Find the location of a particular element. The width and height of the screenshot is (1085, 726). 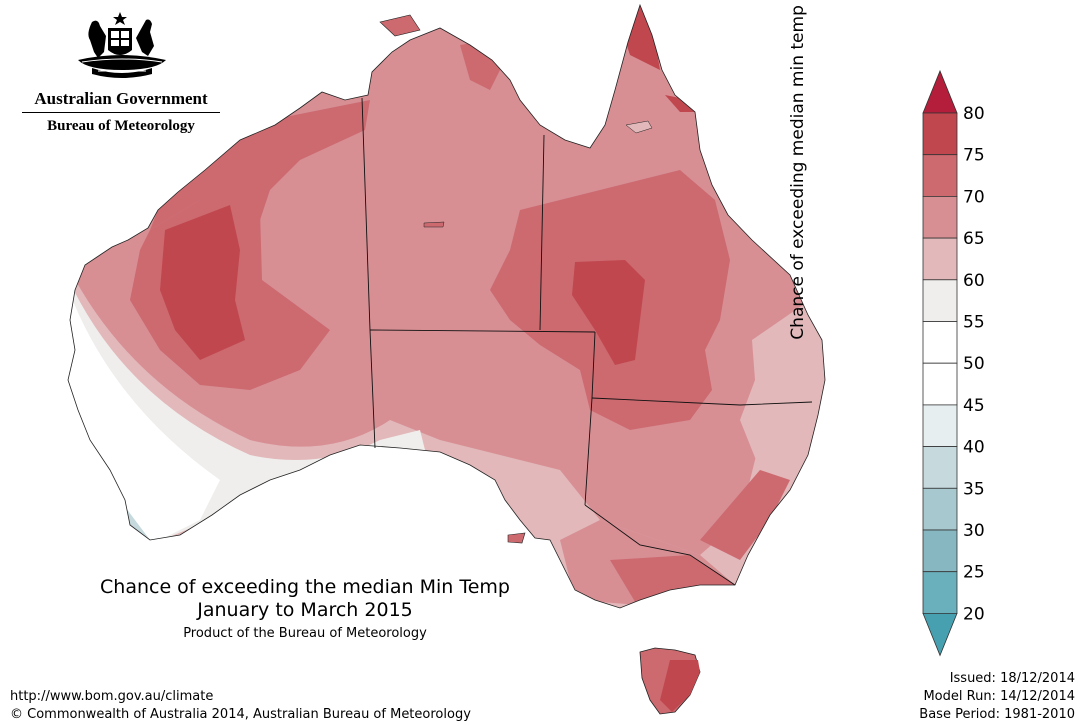

legend-tick-label: 60 is located at coordinates (974, 281).